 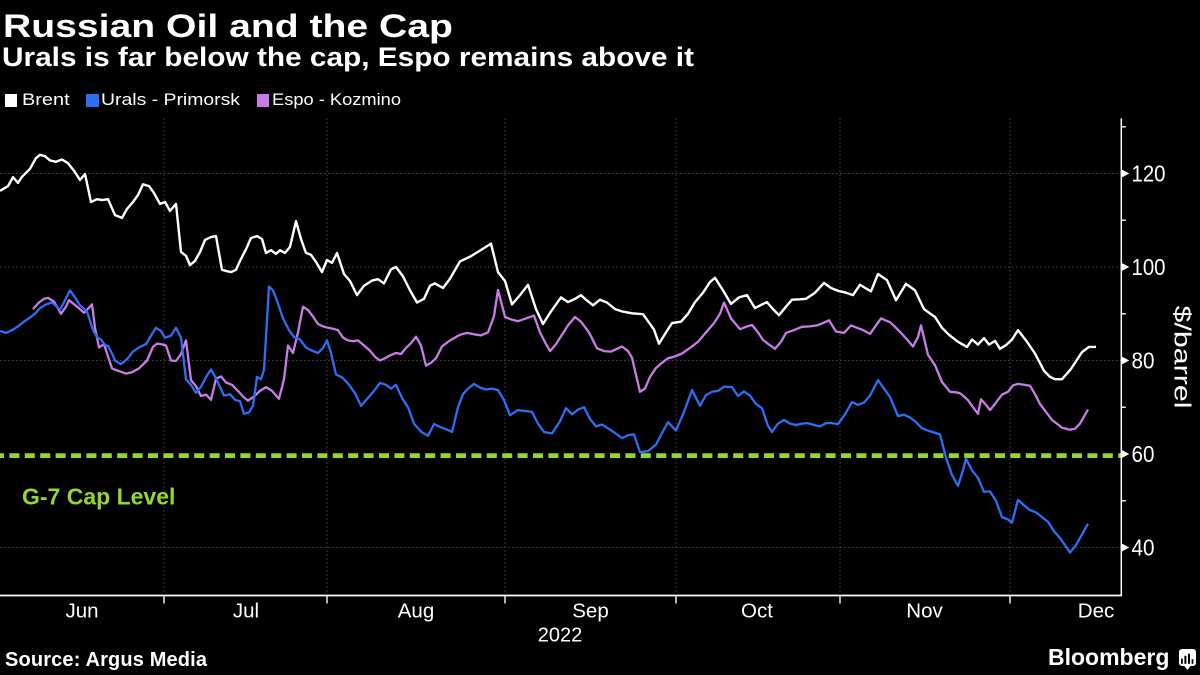 What do you see at coordinates (757, 611) in the screenshot?
I see `svg-text: Oct` at bounding box center [757, 611].